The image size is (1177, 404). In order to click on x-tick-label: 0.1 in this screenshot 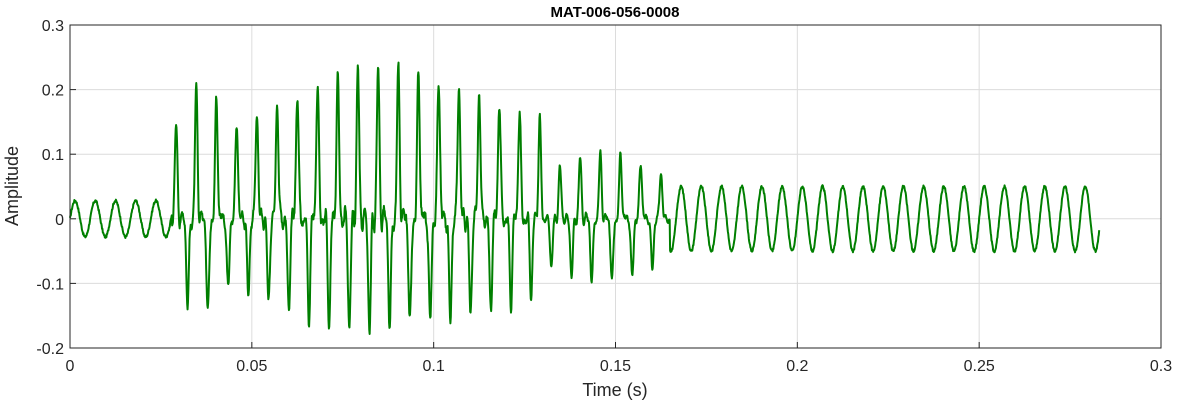, I will do `click(434, 366)`.